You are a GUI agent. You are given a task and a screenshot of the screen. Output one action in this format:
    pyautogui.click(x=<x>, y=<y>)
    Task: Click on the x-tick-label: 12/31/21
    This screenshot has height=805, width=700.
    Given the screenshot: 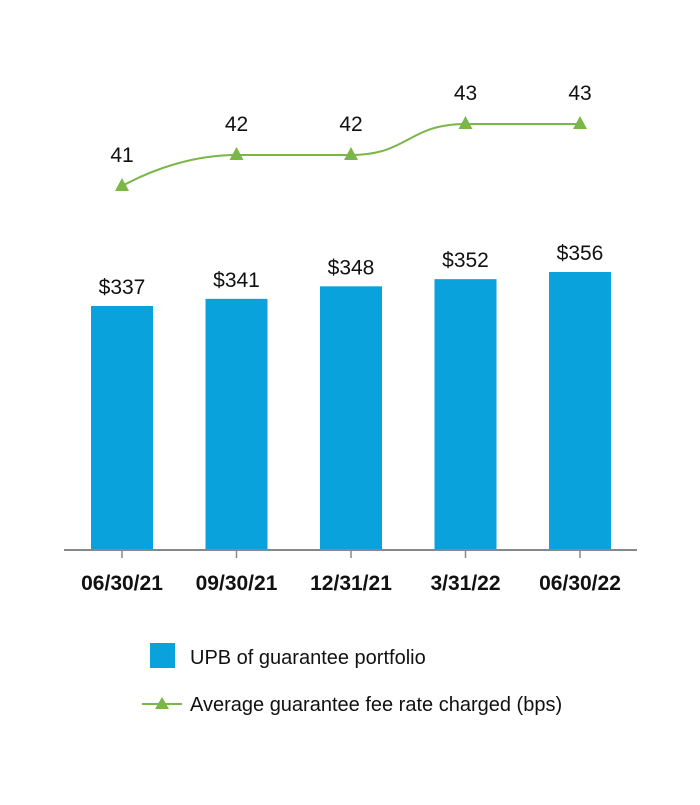 What is the action you would take?
    pyautogui.click(x=351, y=583)
    